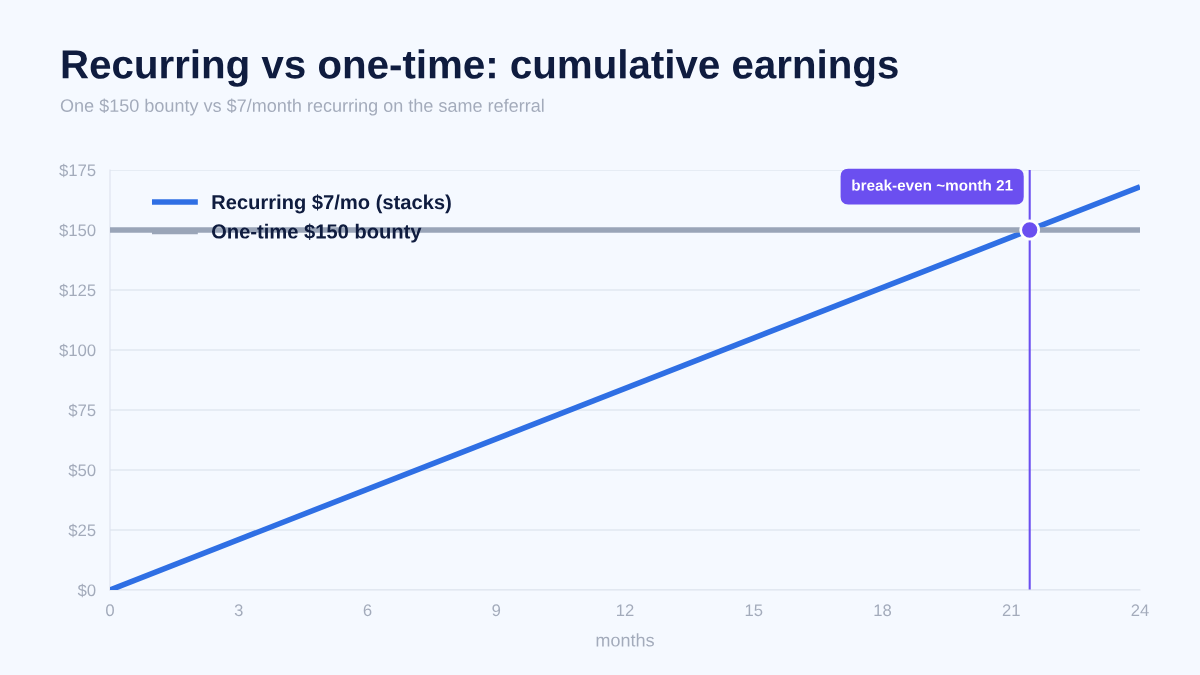  Describe the element at coordinates (625, 640) in the screenshot. I see `x-axis-title: months` at that location.